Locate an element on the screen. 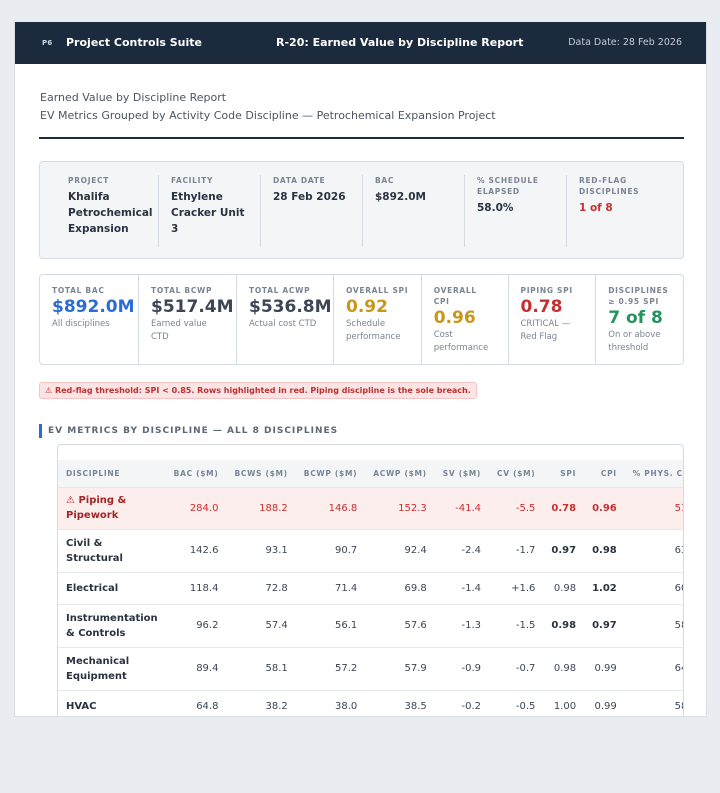 This screenshot has width=720, height=793. cell-bcwp: 90.7 is located at coordinates (330, 550).